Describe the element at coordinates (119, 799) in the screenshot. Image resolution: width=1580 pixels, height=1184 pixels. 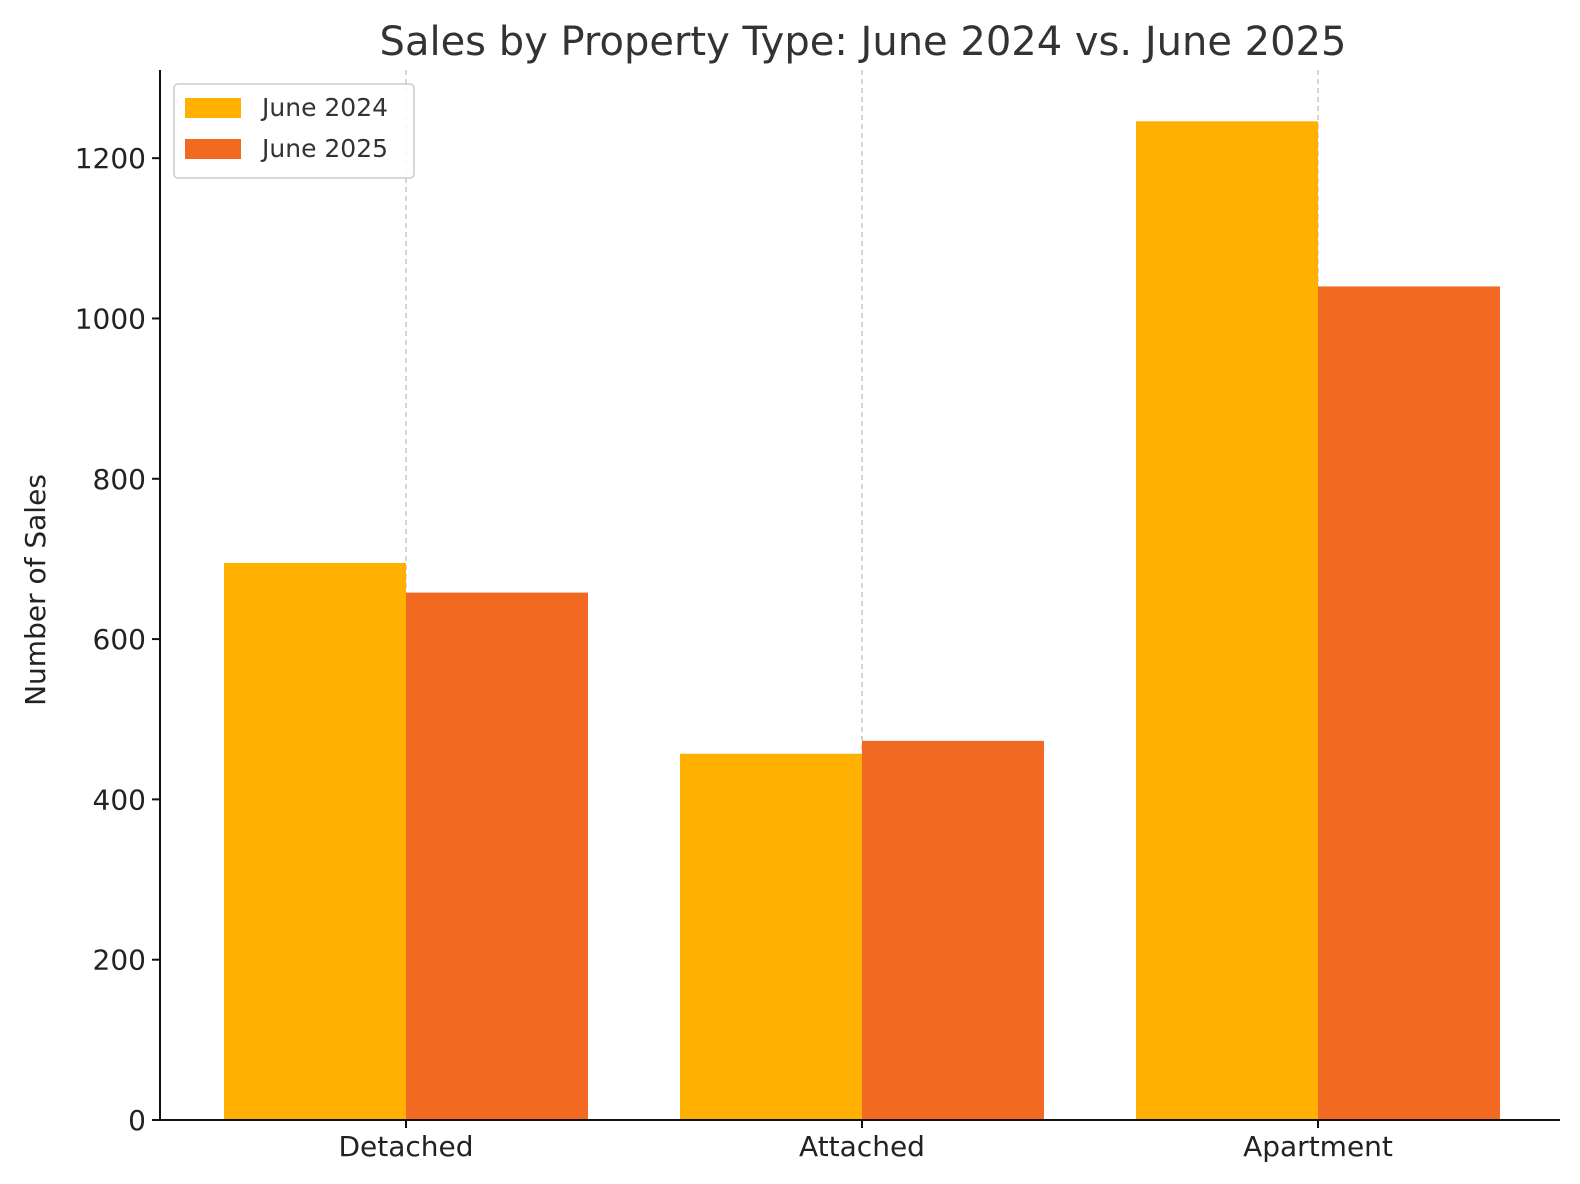
I see `y-tick-label: 400` at that location.